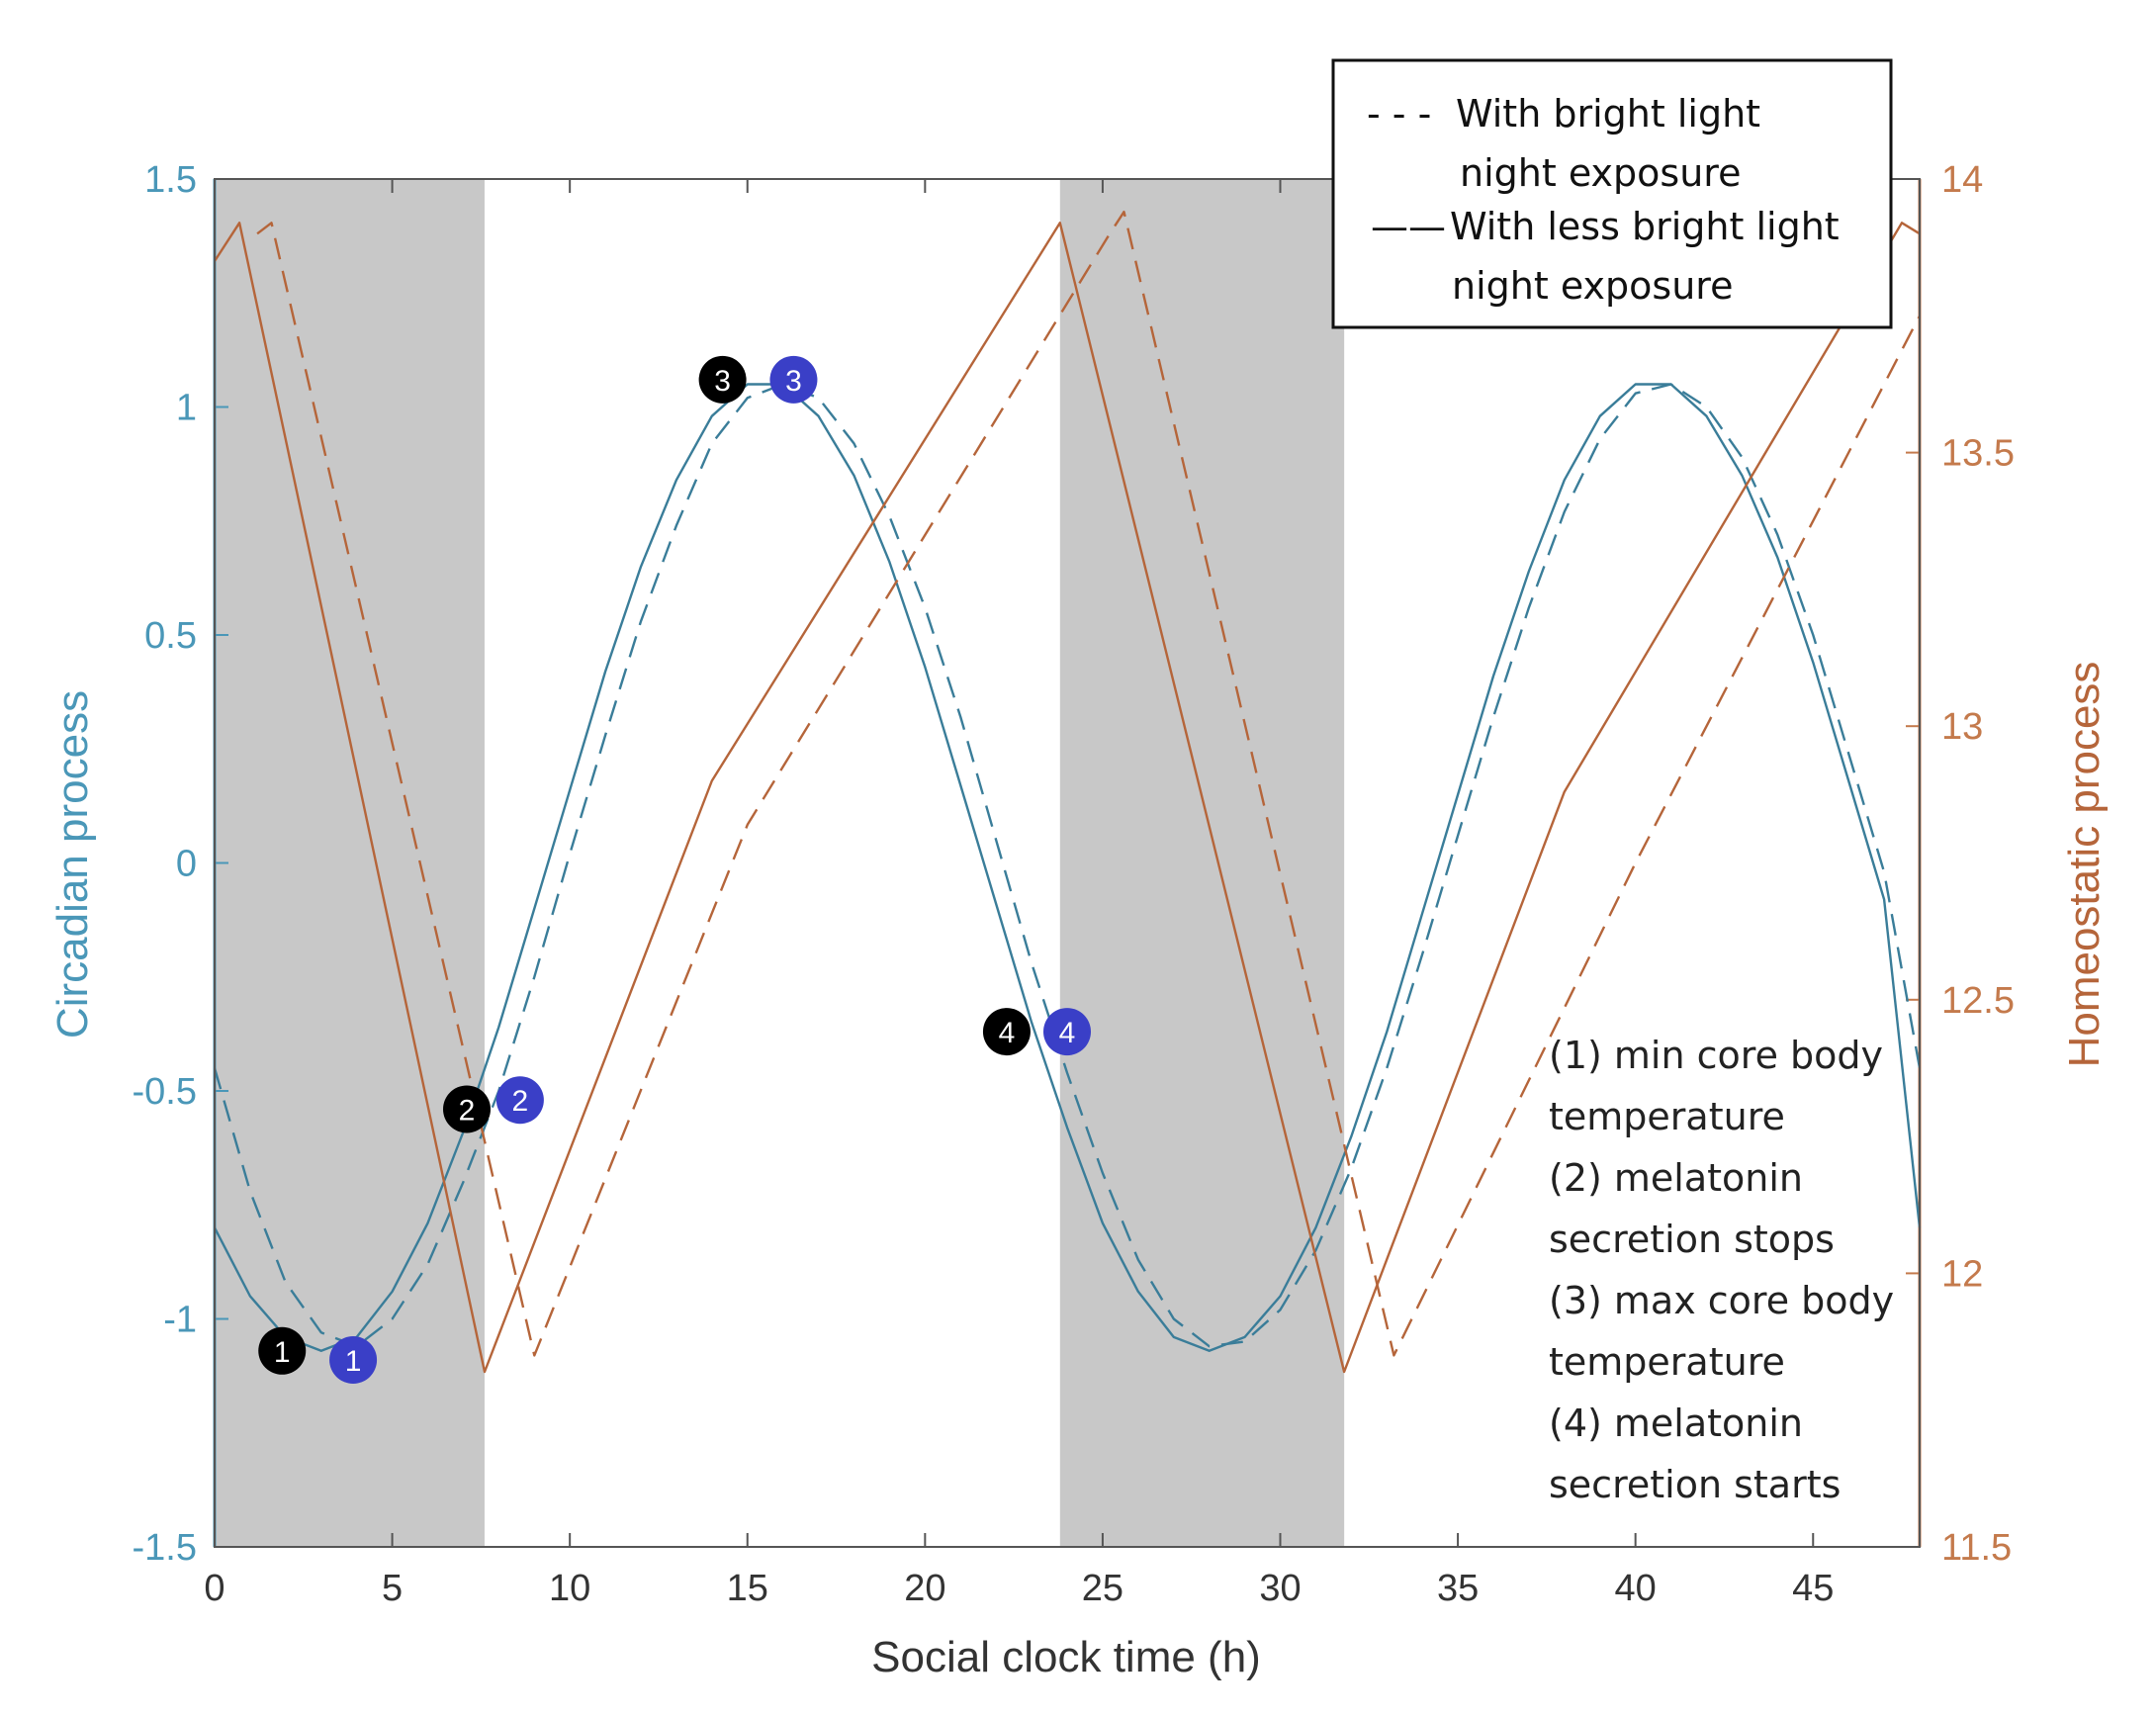  Describe the element at coordinates (1976, 1548) in the screenshot. I see `y-right-tick-label: 11.5` at that location.